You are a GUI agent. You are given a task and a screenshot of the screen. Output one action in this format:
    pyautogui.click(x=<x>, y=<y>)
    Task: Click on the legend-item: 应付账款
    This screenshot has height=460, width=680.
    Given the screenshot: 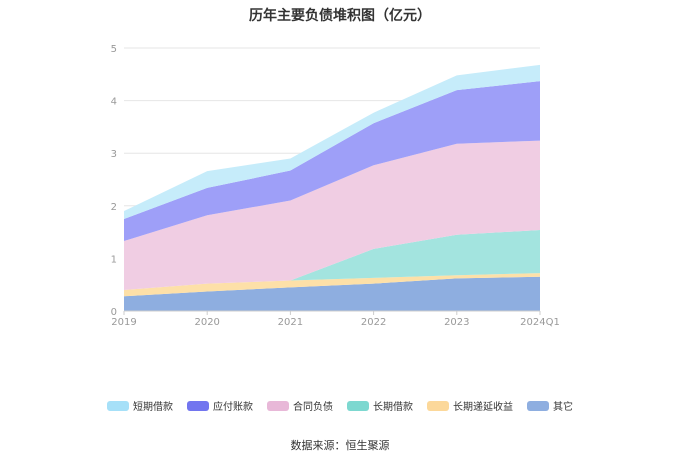 What is the action you would take?
    pyautogui.click(x=220, y=405)
    